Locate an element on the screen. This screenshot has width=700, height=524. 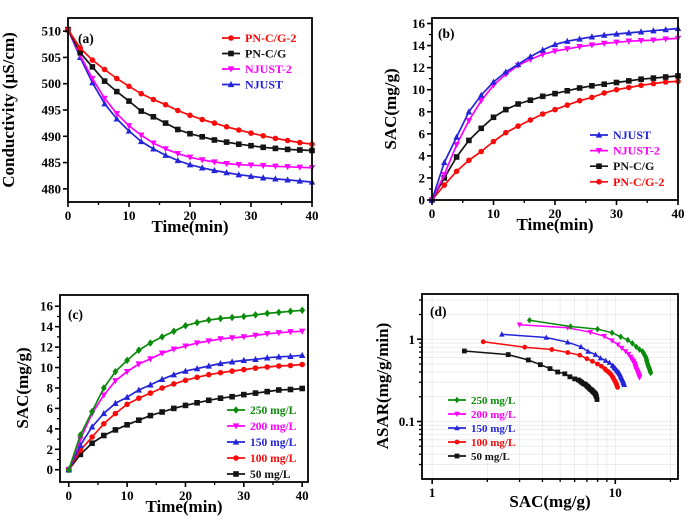
svg-text: 6 is located at coordinates (50, 408).